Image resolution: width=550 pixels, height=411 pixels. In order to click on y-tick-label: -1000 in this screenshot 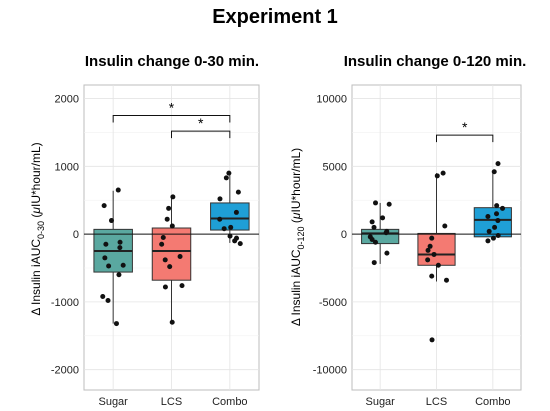, I will do `click(65, 303)`.